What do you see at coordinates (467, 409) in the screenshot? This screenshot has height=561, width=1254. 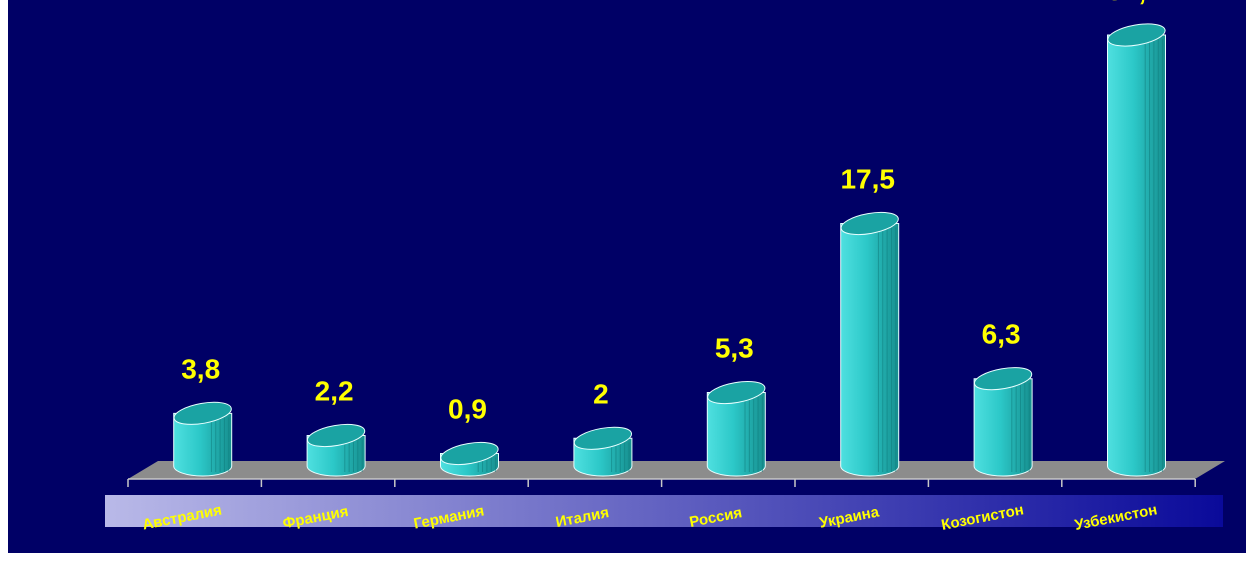 I see `value-label: 0,9` at bounding box center [467, 409].